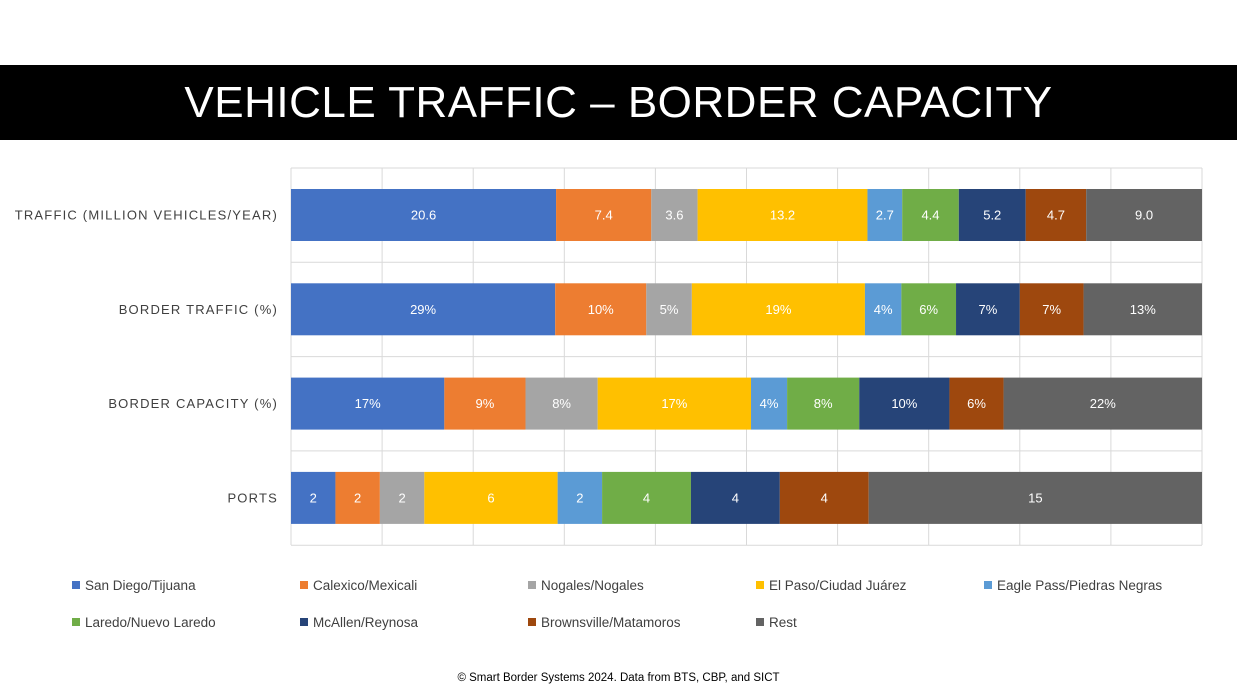 This screenshot has width=1237, height=697. I want to click on data-label: 5.2, so click(992, 215).